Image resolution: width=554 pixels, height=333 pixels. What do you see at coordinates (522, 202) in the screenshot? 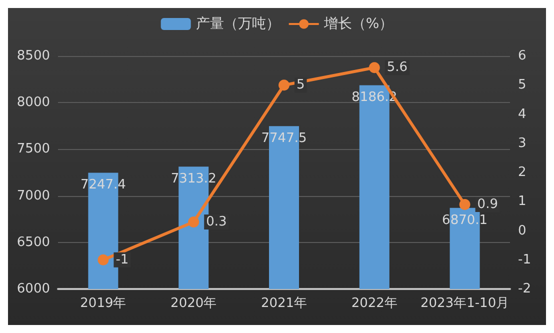
I see `y2-tick-label: 1` at bounding box center [522, 202].